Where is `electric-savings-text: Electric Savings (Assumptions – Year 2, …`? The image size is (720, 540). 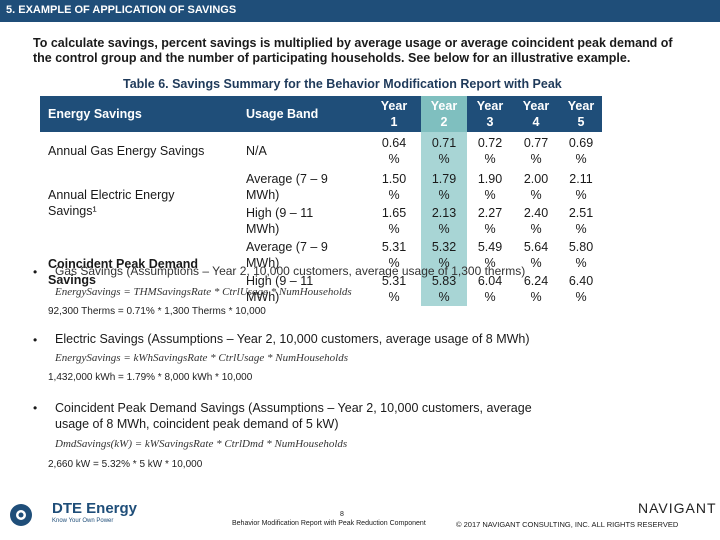 electric-savings-text: Electric Savings (Assumptions – Year 2, … is located at coordinates (292, 339).